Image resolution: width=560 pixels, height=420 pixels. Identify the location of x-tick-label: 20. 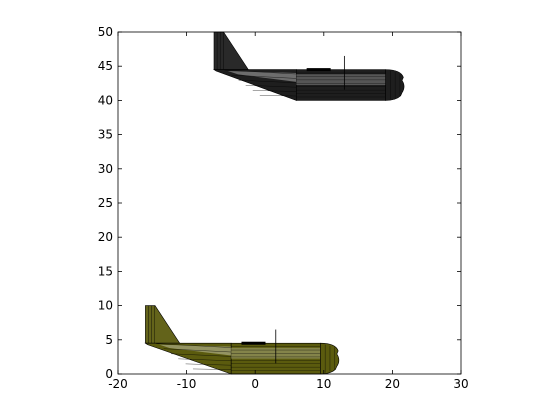
(392, 384).